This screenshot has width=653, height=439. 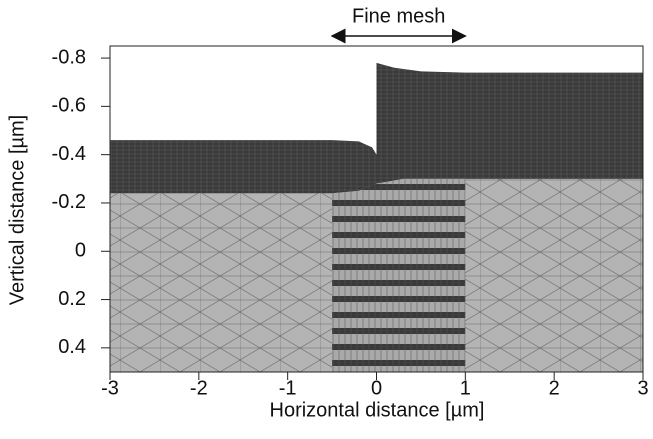 I want to click on y-tick-label: 0.4, so click(x=72, y=347).